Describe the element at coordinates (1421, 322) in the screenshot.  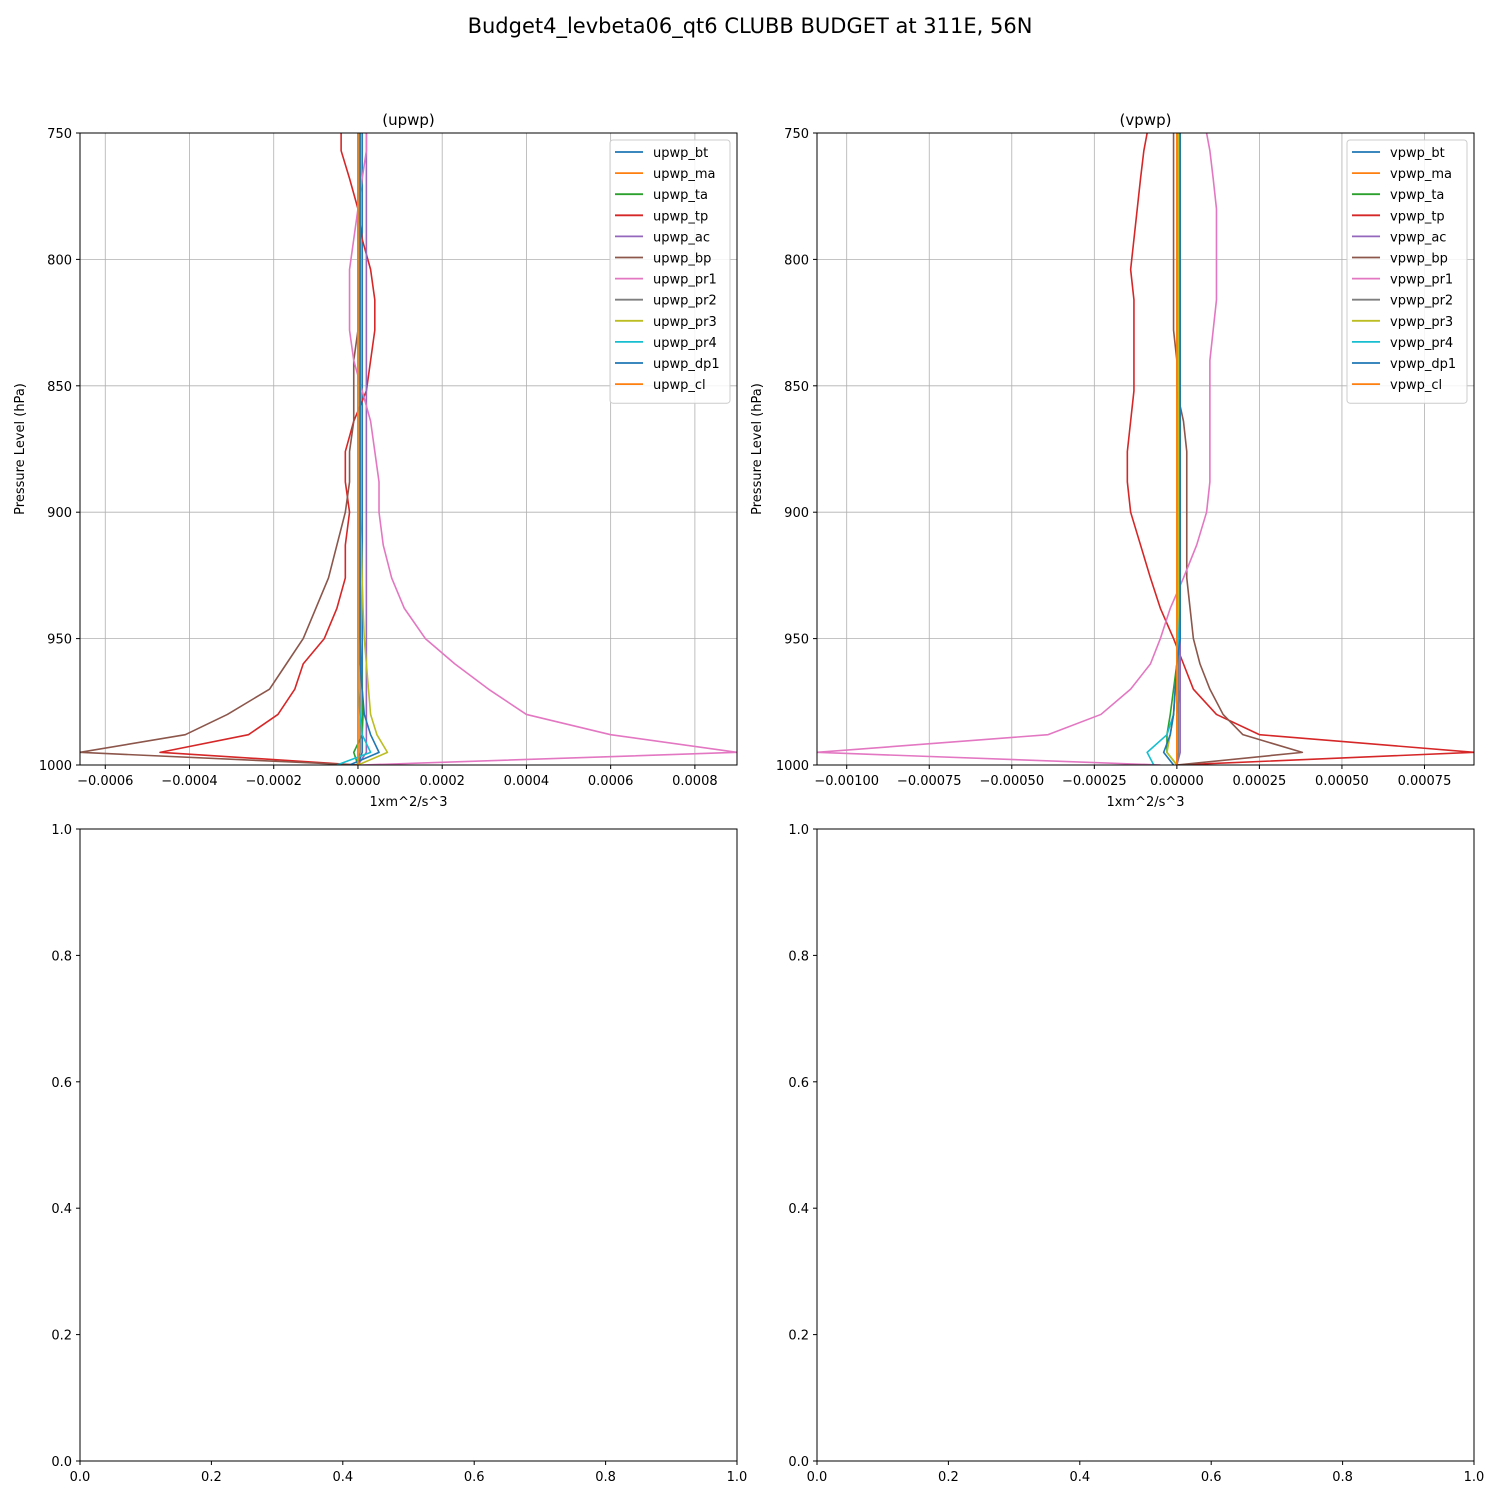
I see `legend-label: vpwp_pr3` at that location.